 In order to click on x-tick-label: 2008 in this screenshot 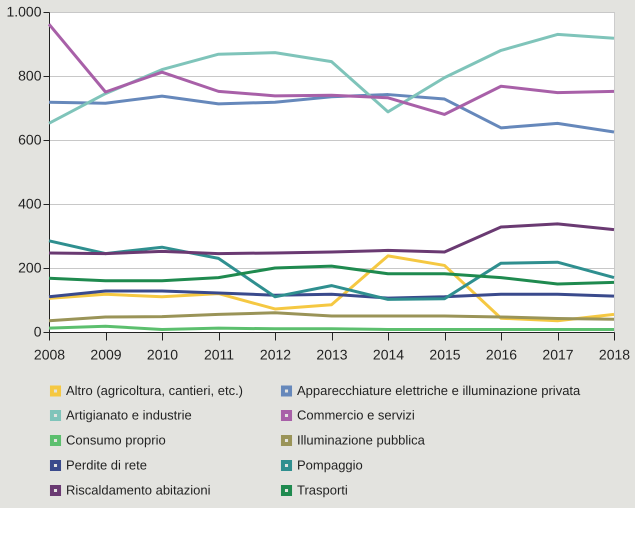, I will do `click(50, 354)`.